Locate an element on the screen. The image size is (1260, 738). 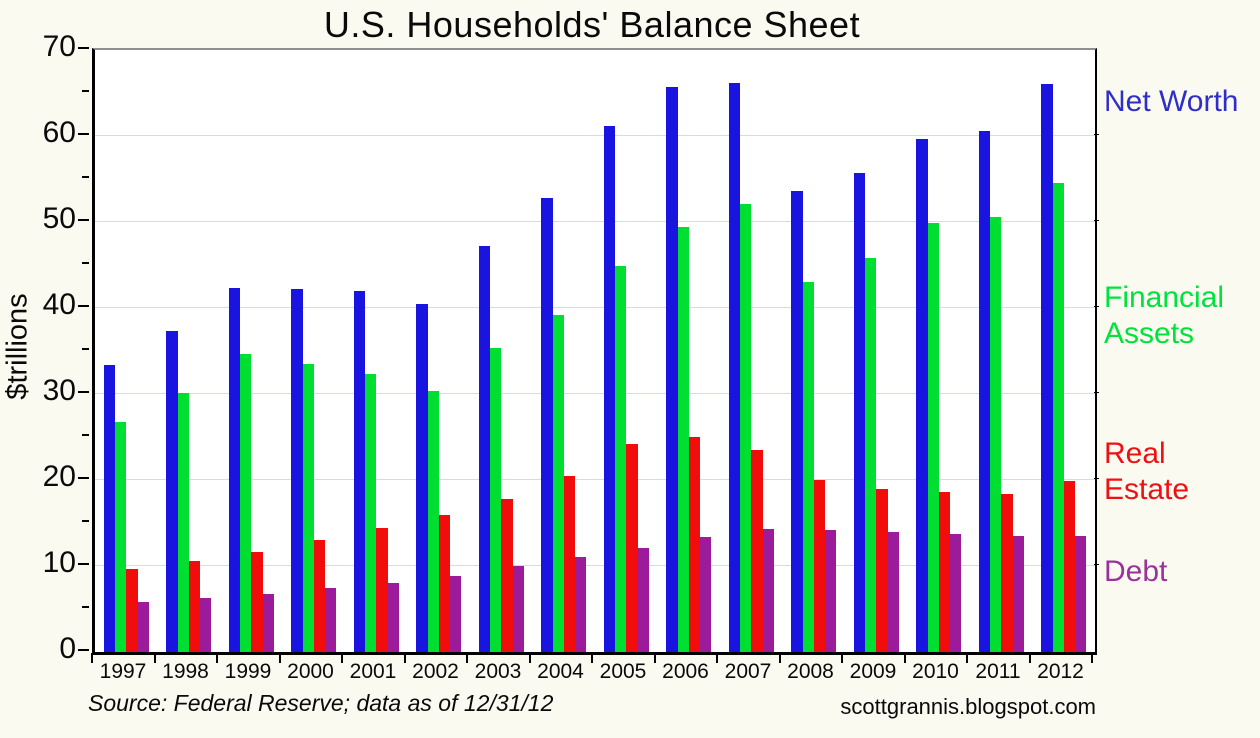
y-tick-label-40: 40 is located at coordinates (59, 304).